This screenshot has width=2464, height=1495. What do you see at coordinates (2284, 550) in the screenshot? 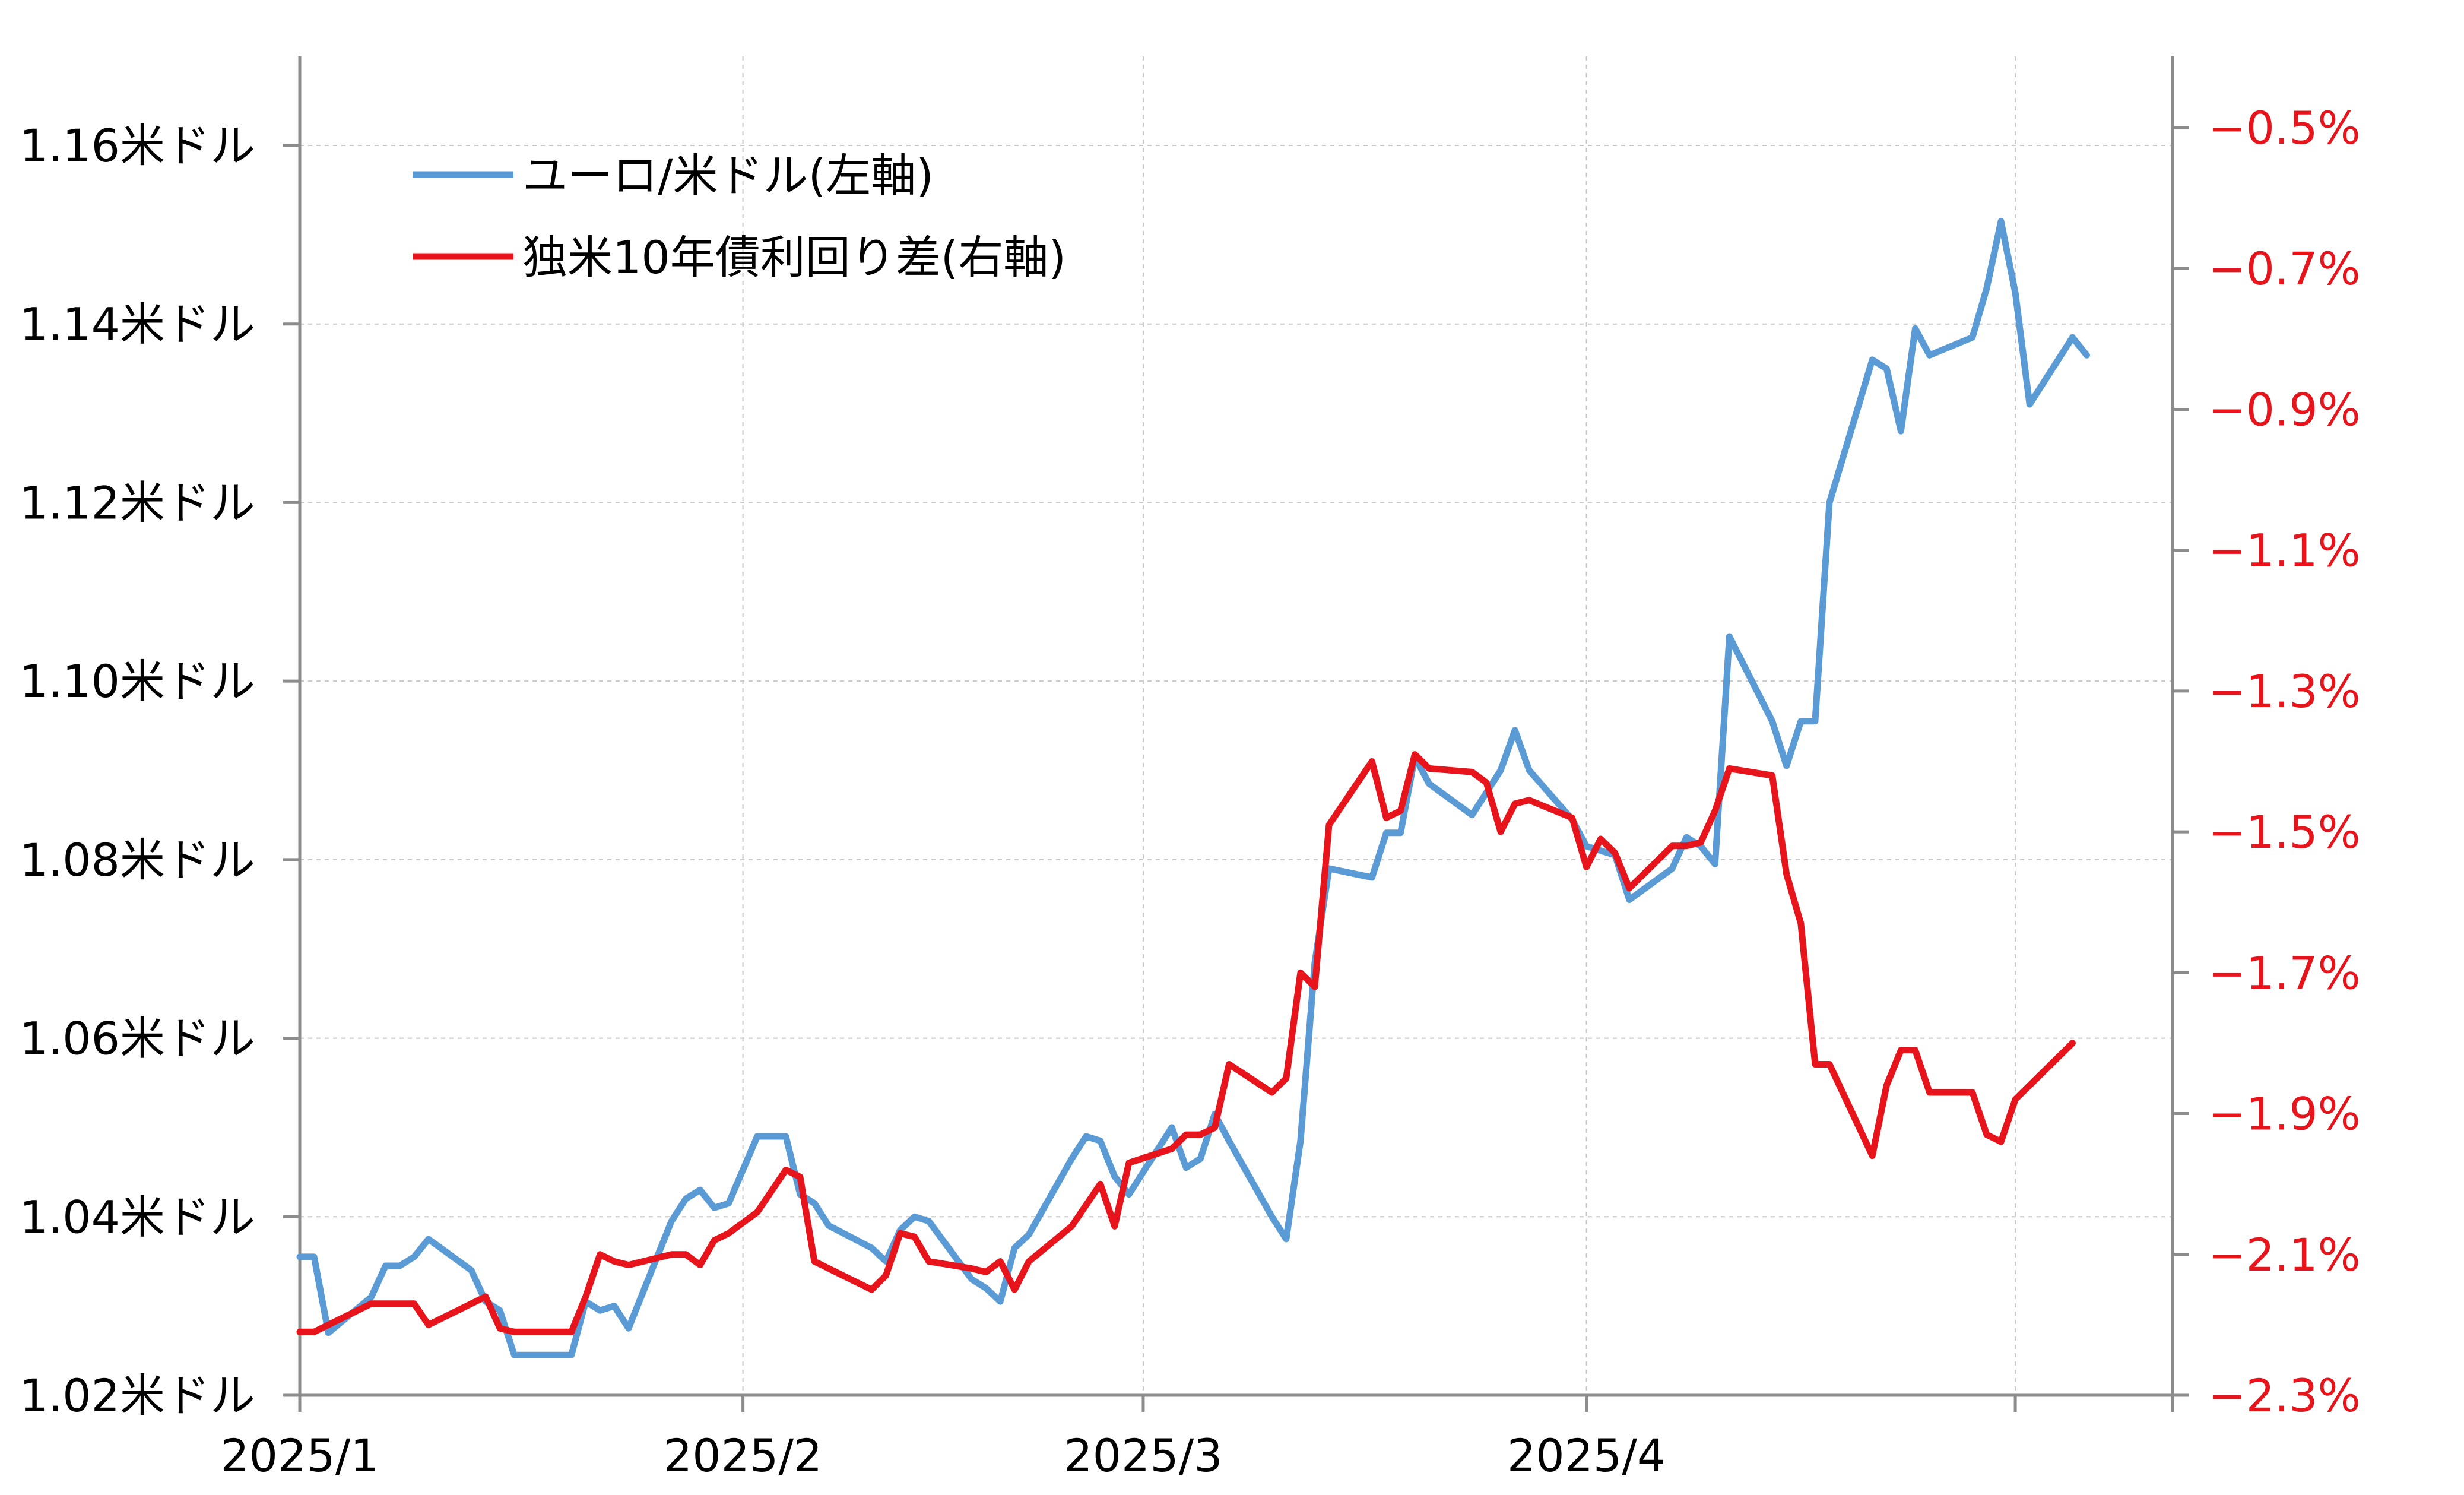
I see `y-right-tick-label: −1.1%` at bounding box center [2284, 550].